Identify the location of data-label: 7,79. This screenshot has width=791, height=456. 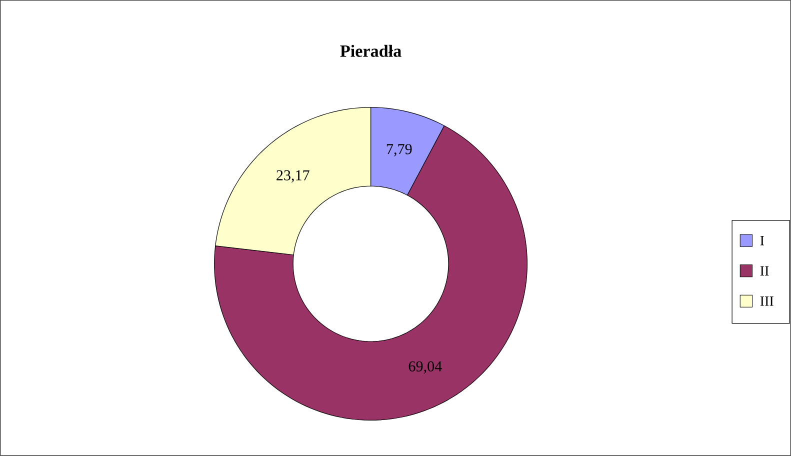
(399, 150).